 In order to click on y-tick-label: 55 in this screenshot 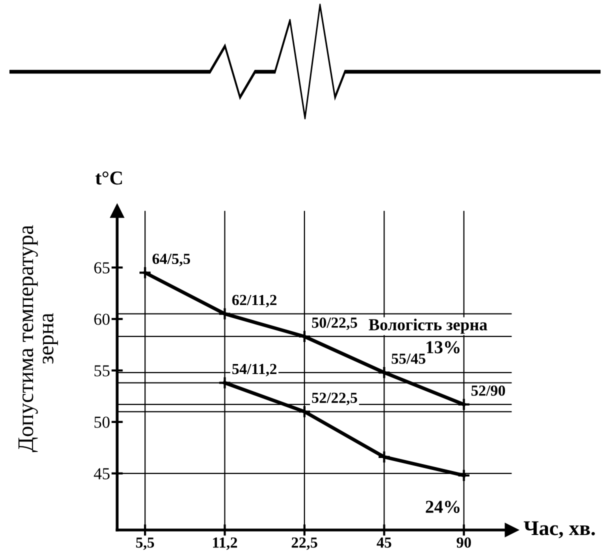, I will do `click(102, 370)`.